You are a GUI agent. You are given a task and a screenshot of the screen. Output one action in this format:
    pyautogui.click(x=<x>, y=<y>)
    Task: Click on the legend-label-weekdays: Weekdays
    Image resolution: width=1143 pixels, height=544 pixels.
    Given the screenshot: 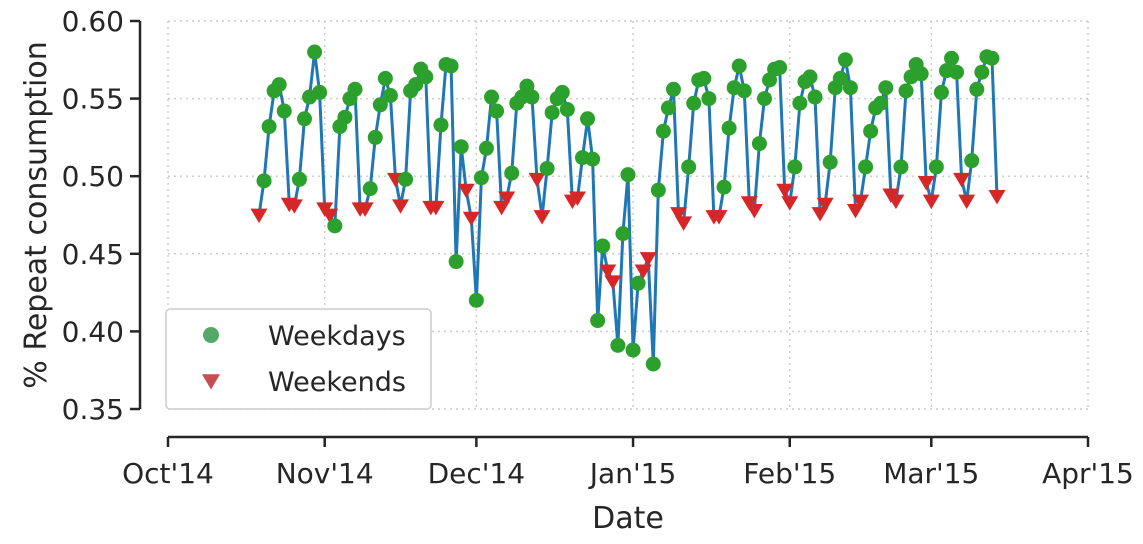 What is the action you would take?
    pyautogui.click(x=337, y=336)
    